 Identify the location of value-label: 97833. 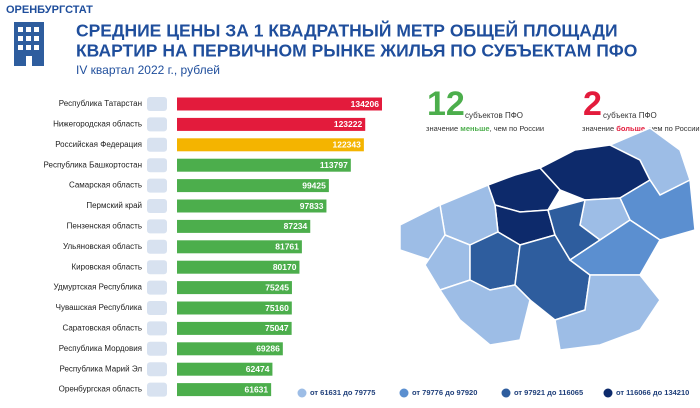
(312, 206).